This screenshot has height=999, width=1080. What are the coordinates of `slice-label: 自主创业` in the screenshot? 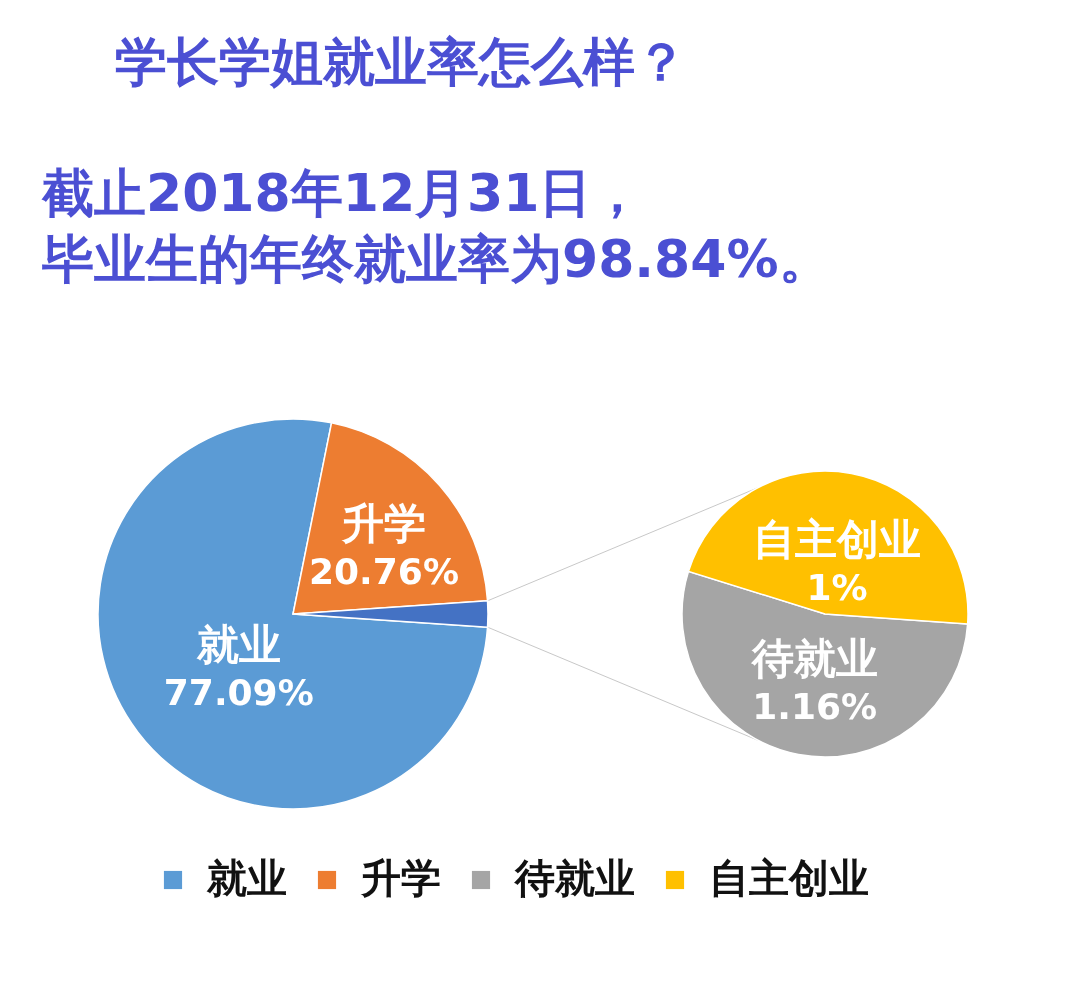 It's located at (837, 540).